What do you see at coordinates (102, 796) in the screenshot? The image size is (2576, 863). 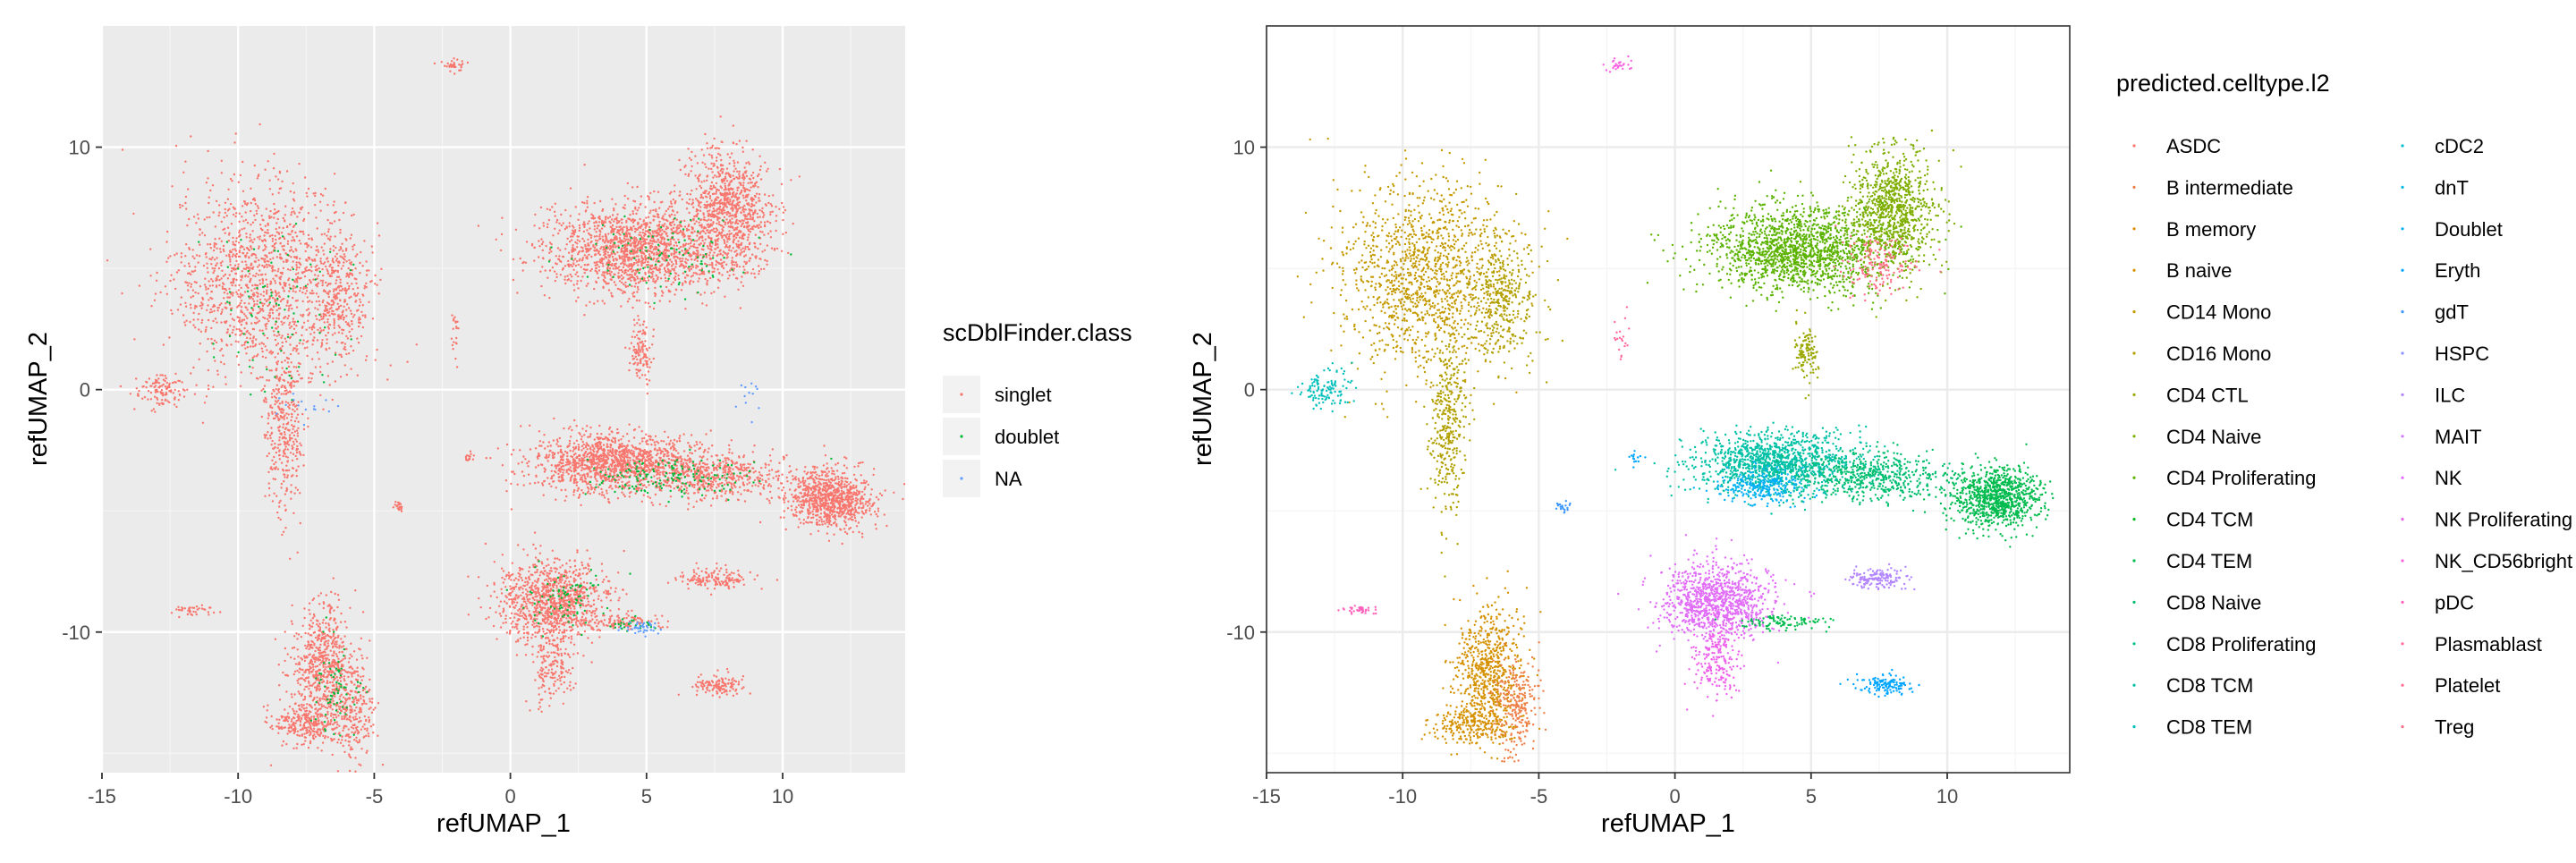 I see `x-tick-label: -15` at bounding box center [102, 796].